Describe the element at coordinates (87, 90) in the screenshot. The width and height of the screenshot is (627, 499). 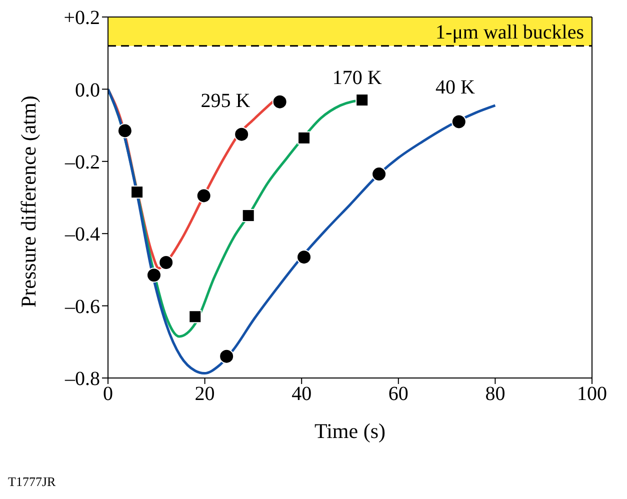
I see `y-tick-label: 0.0` at that location.